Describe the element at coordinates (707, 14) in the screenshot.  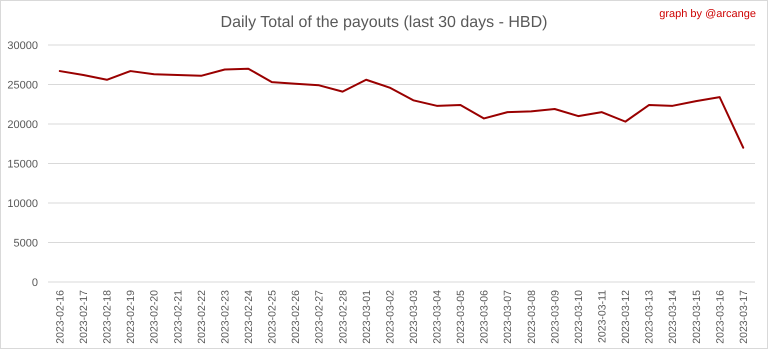
I see `text: graph by @arcange` at that location.